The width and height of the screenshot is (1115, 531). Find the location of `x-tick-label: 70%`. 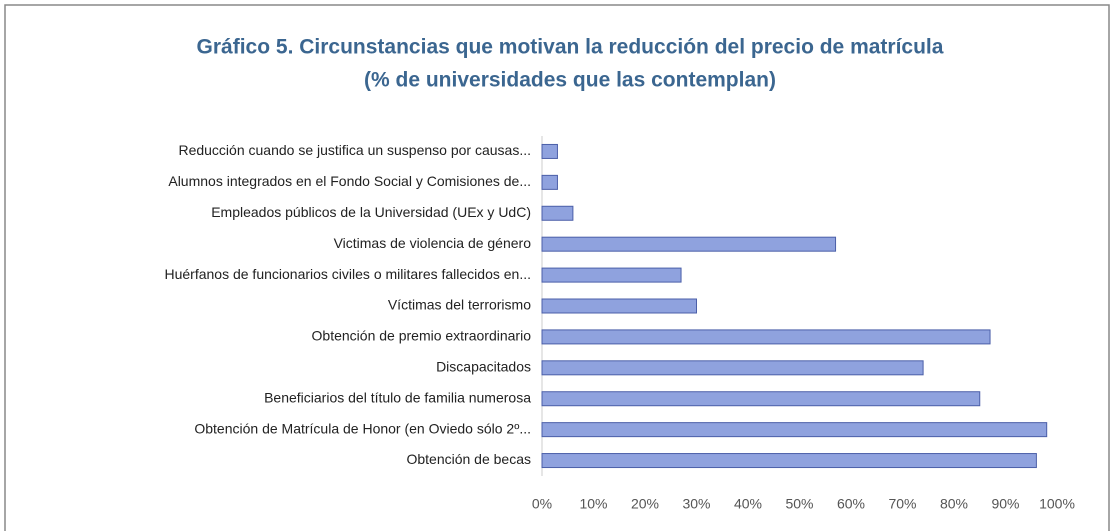

x-tick-label: 70% is located at coordinates (902, 504).